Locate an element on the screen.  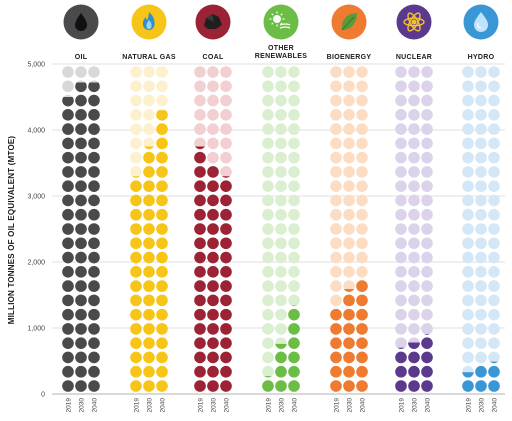
series-natural-gas is located at coordinates (149, 229).